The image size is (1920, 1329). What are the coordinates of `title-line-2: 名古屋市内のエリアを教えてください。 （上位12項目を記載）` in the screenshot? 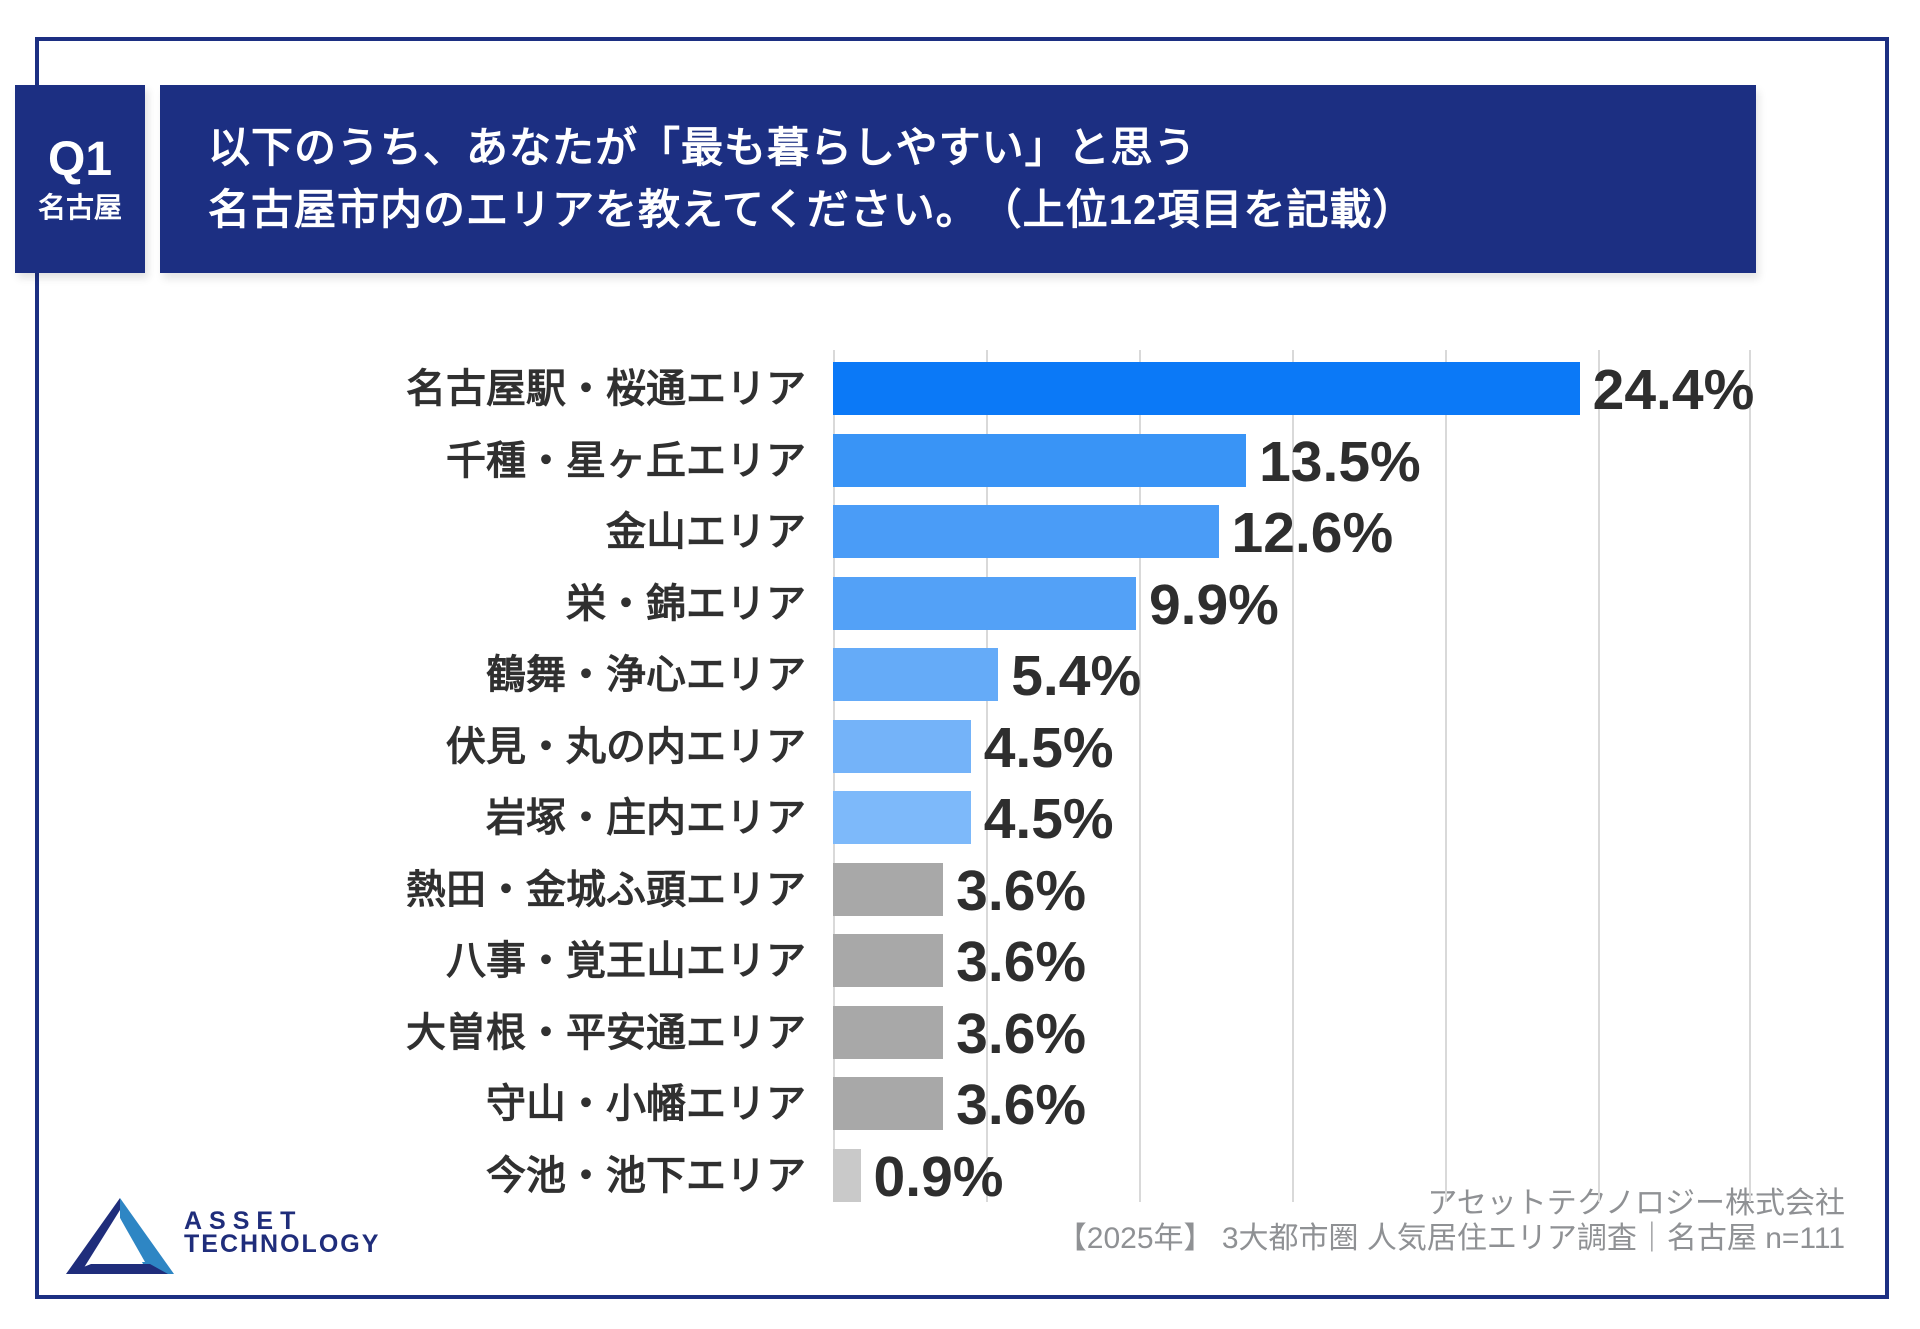 It's located at (812, 209).